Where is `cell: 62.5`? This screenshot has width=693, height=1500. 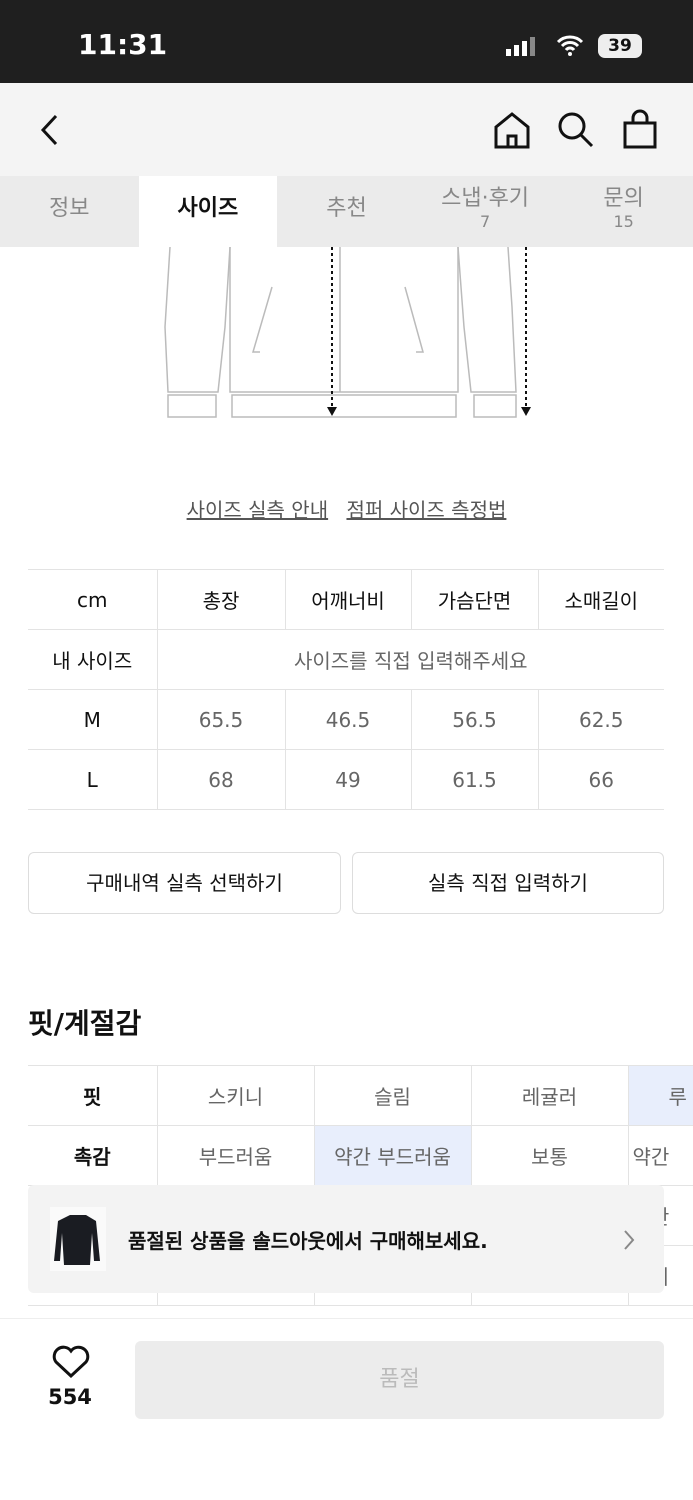 cell: 62.5 is located at coordinates (600, 719).